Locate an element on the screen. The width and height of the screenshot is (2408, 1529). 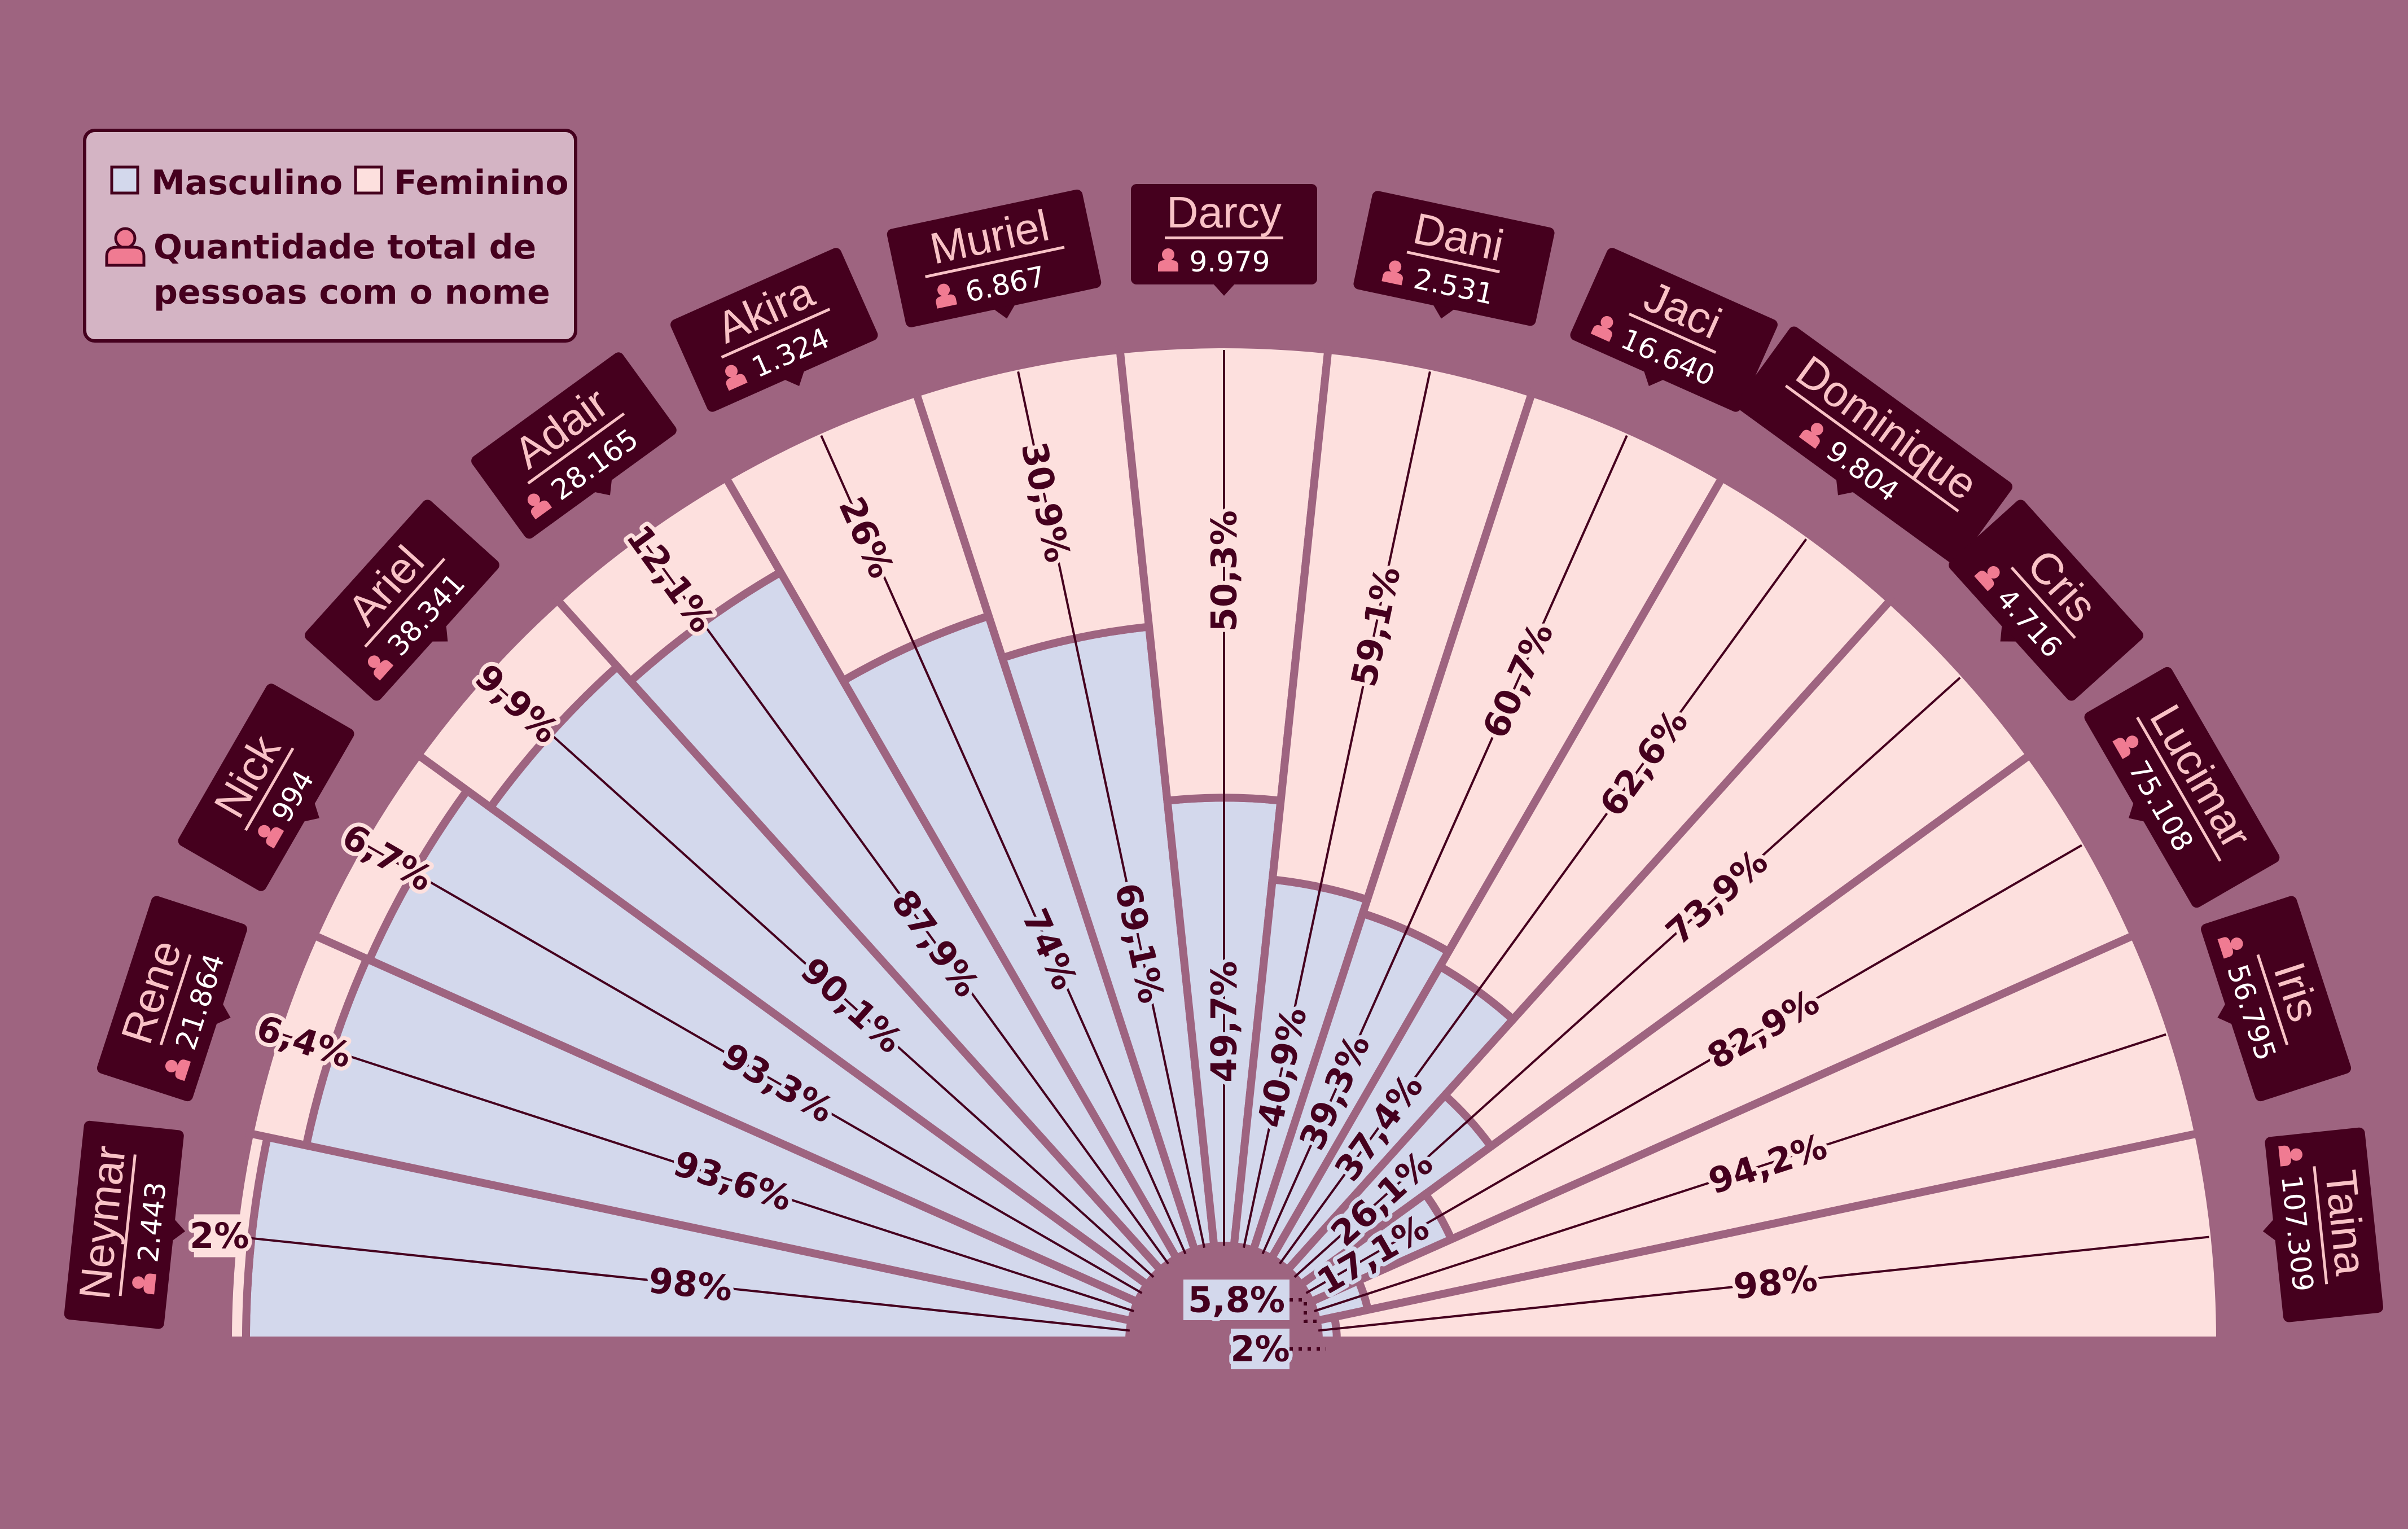
wedge-female-lucimar is located at coordinates (1780, 997).